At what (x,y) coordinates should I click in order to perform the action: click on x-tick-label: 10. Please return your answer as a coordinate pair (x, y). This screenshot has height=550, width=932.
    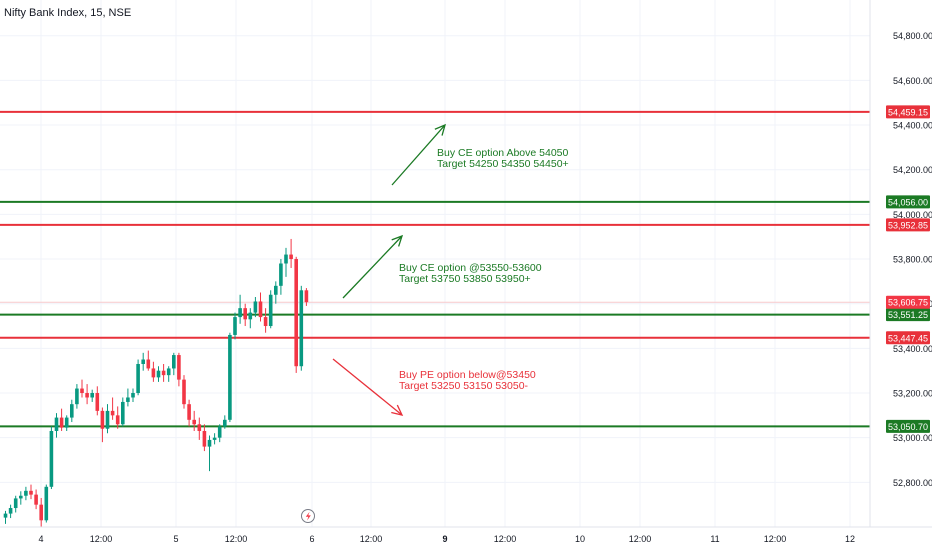
    Looking at the image, I should click on (580, 539).